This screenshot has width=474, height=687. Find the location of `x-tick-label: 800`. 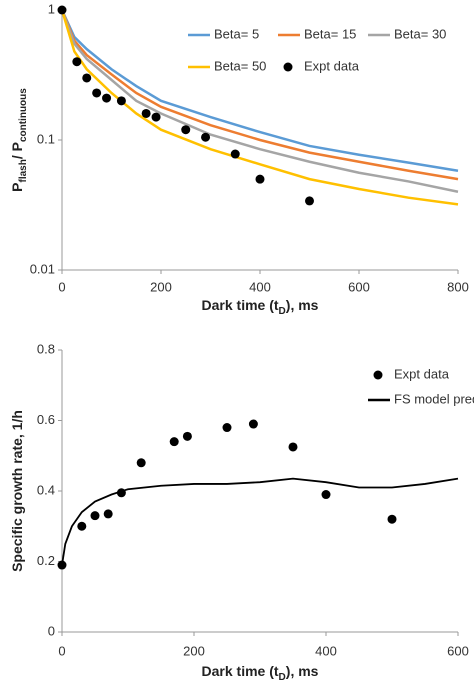

x-tick-label: 800 is located at coordinates (458, 286).